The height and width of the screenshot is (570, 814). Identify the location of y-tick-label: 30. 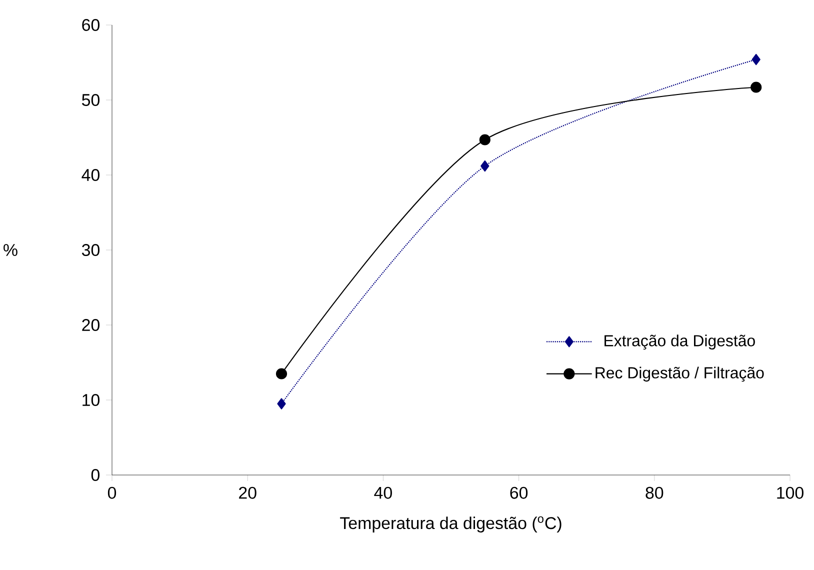
(91, 250).